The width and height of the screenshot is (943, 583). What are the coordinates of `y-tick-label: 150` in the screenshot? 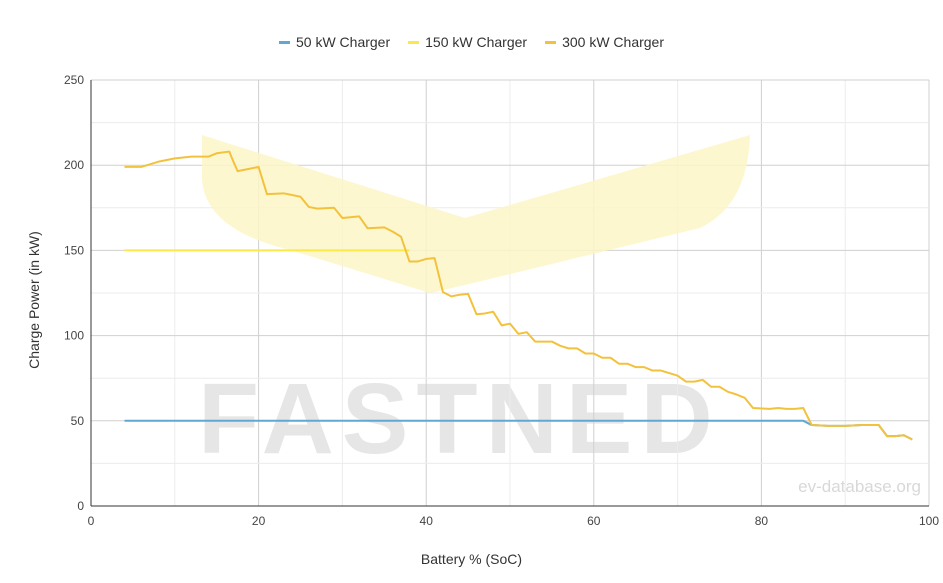 It's located at (74, 250).